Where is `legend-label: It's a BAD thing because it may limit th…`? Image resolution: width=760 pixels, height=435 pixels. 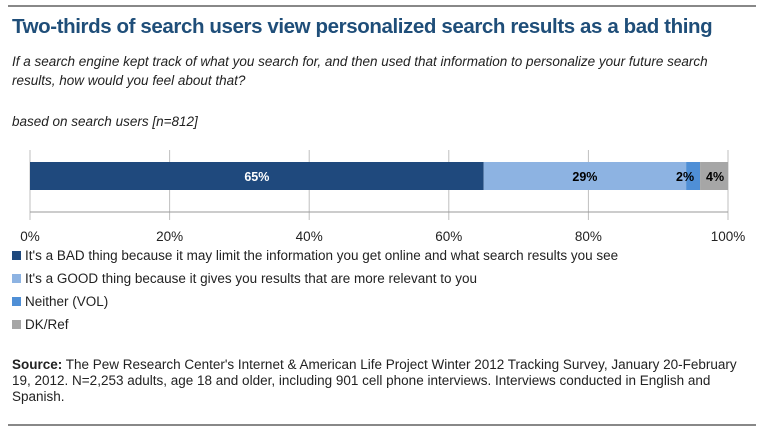
legend-label: It's a BAD thing because it may limit th… is located at coordinates (322, 255).